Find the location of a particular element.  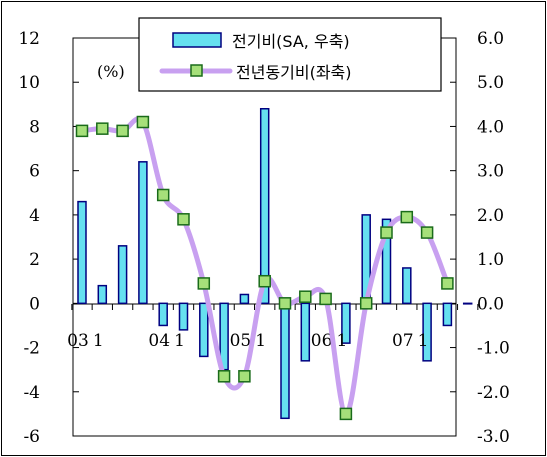

right-axis-tick-label: 5.0 is located at coordinates (490, 83).